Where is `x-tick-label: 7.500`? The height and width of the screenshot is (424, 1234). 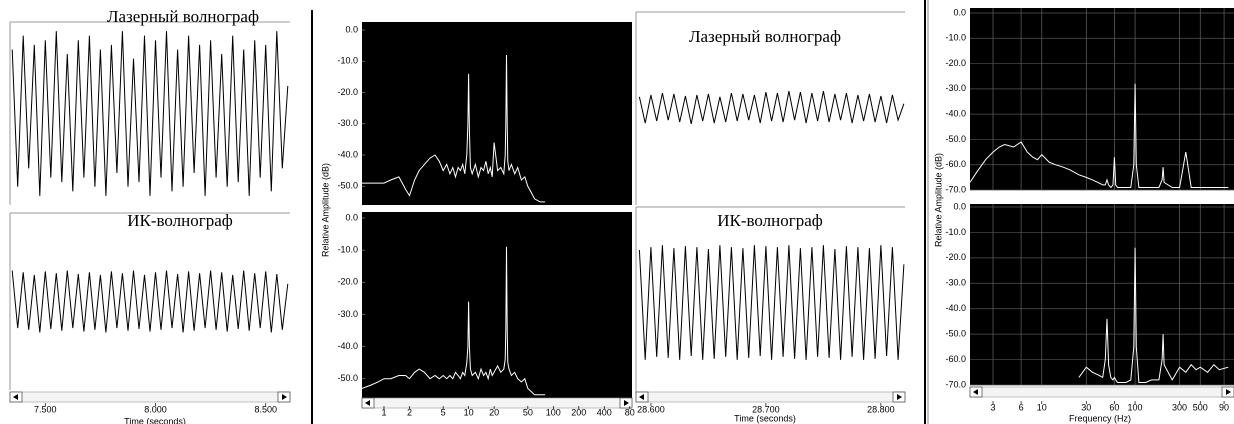
x-tick-label: 7.500 is located at coordinates (45, 409).